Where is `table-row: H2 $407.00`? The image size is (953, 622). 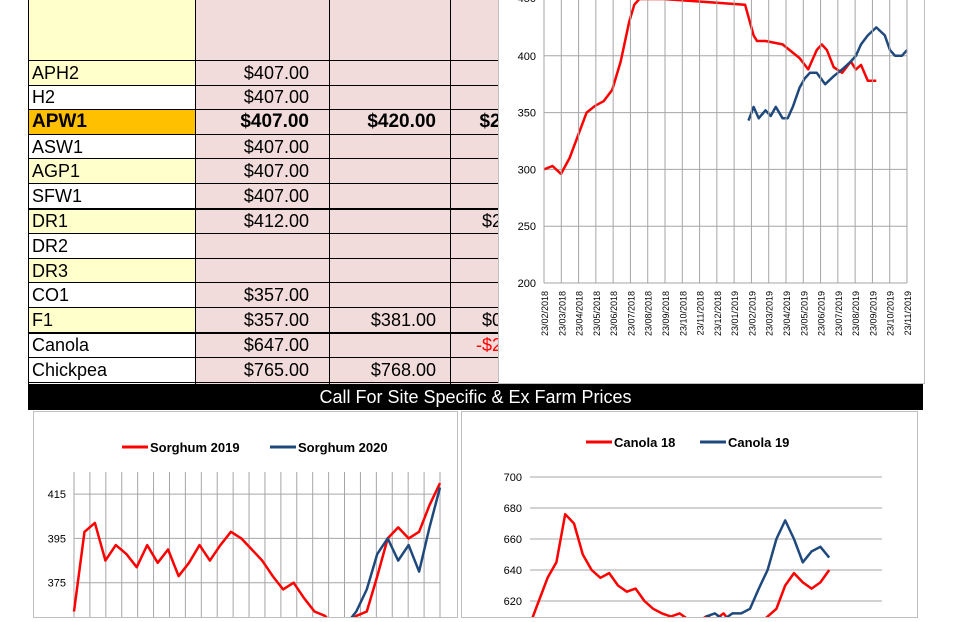
table-row: H2 $407.00 is located at coordinates (283, 97).